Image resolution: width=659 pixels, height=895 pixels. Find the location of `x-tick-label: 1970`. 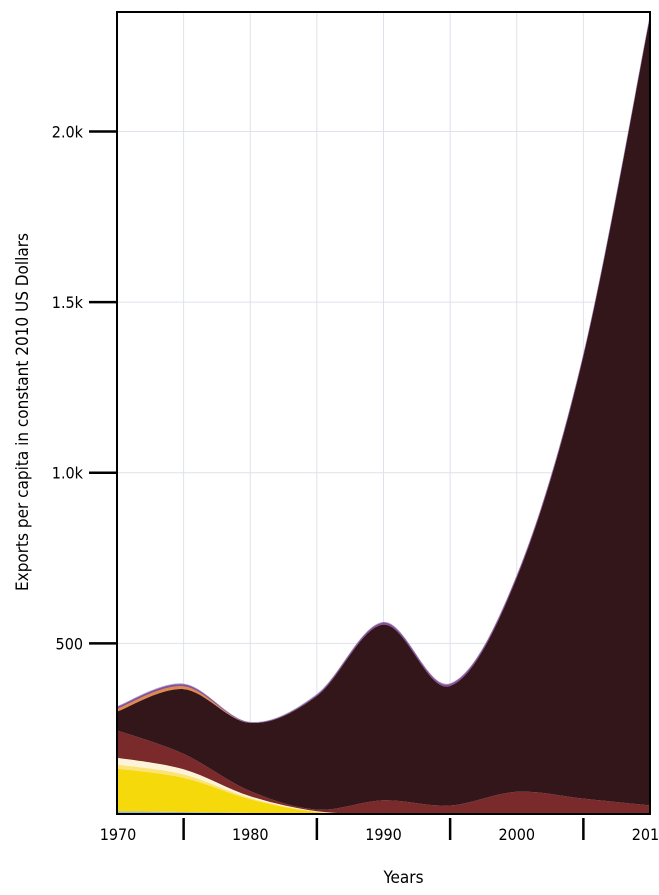

x-tick-label: 1970 is located at coordinates (118, 834).